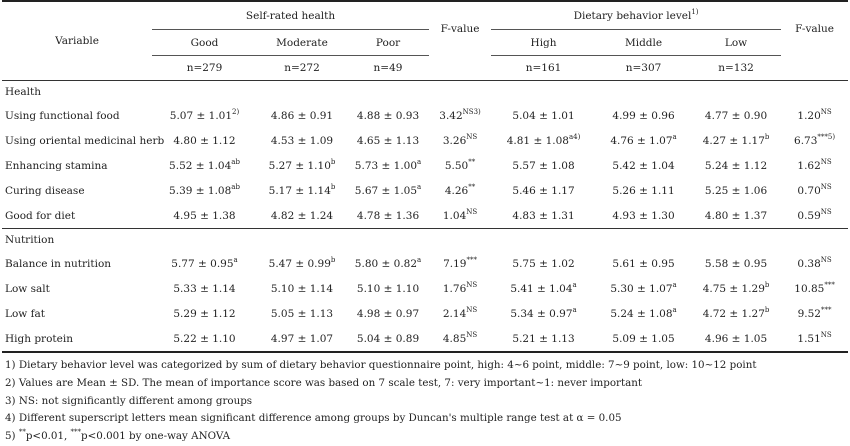 The height and width of the screenshot is (446, 850). I want to click on fvalue-cell: 2.14NS, so click(460, 313).